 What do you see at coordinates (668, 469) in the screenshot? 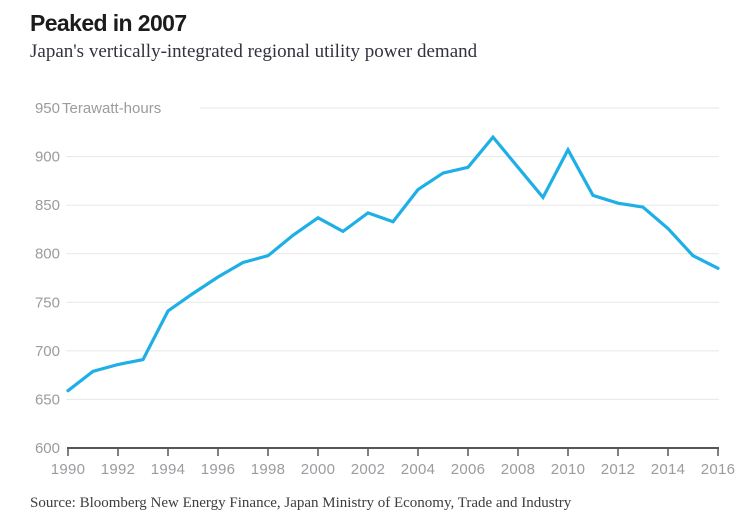
I see `x-axis-label: 2014` at bounding box center [668, 469].